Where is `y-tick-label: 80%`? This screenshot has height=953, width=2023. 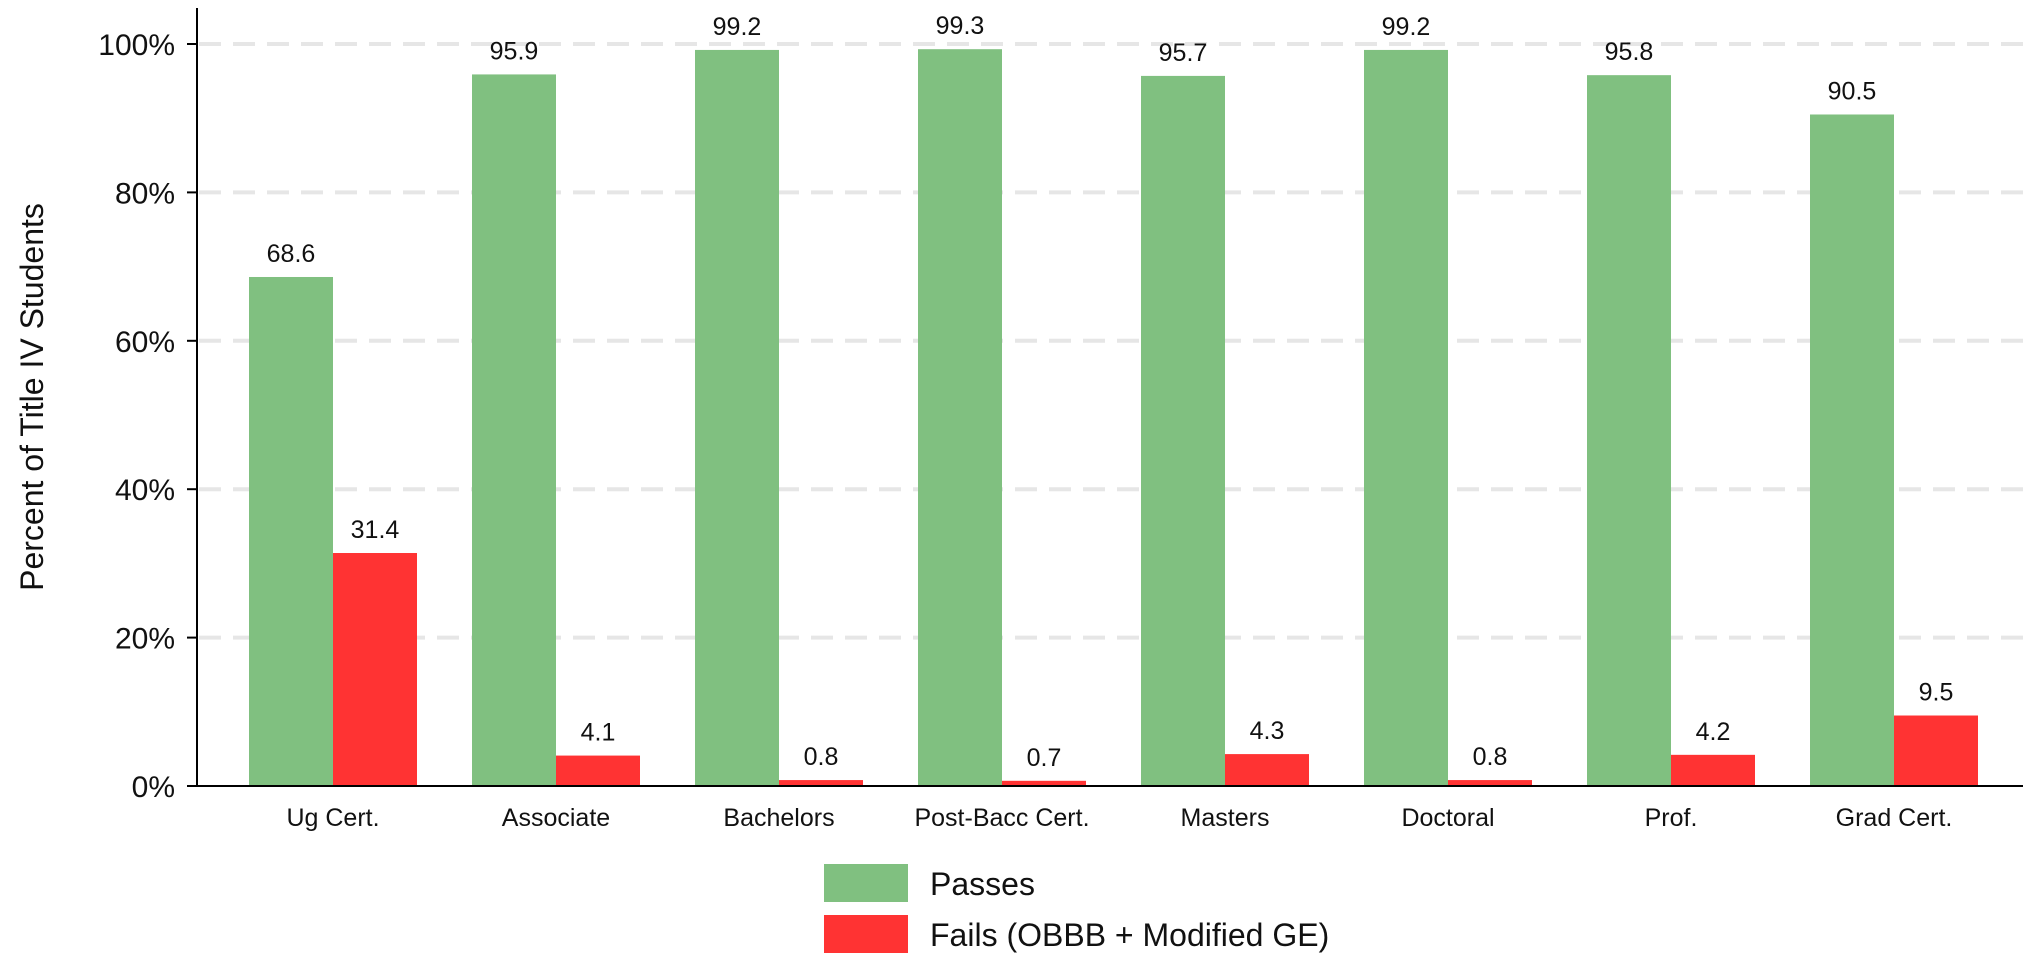
y-tick-label: 80% is located at coordinates (145, 193).